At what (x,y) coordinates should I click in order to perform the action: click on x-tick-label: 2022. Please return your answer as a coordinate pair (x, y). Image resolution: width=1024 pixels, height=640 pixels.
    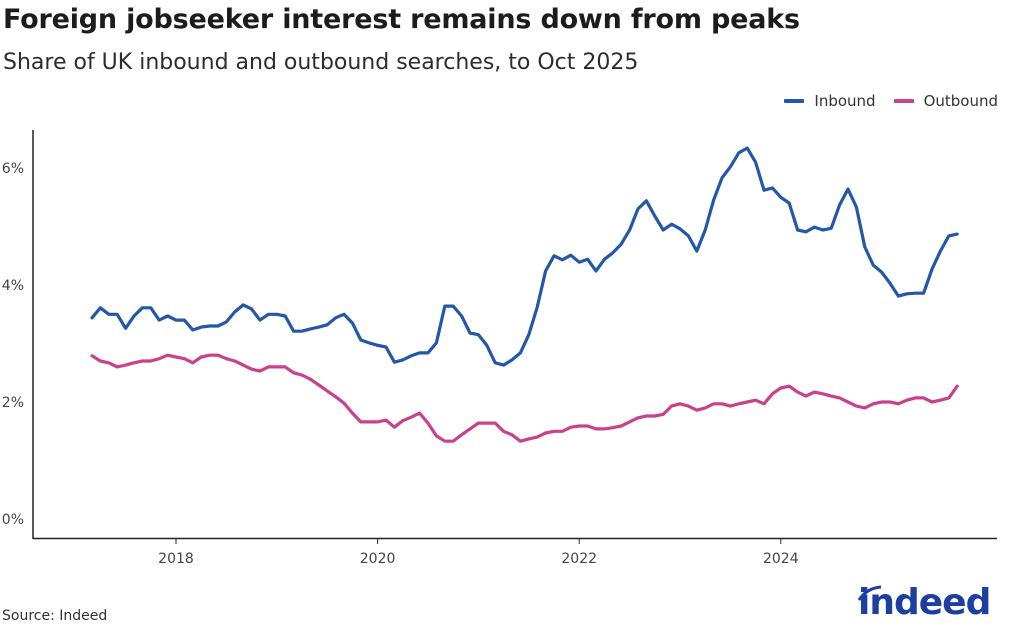
    Looking at the image, I should click on (579, 559).